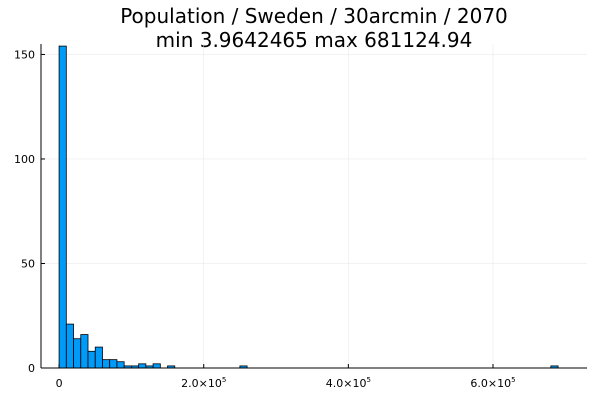 This screenshot has height=400, width=600. I want to click on y-tick-label: 100, so click(24, 159).